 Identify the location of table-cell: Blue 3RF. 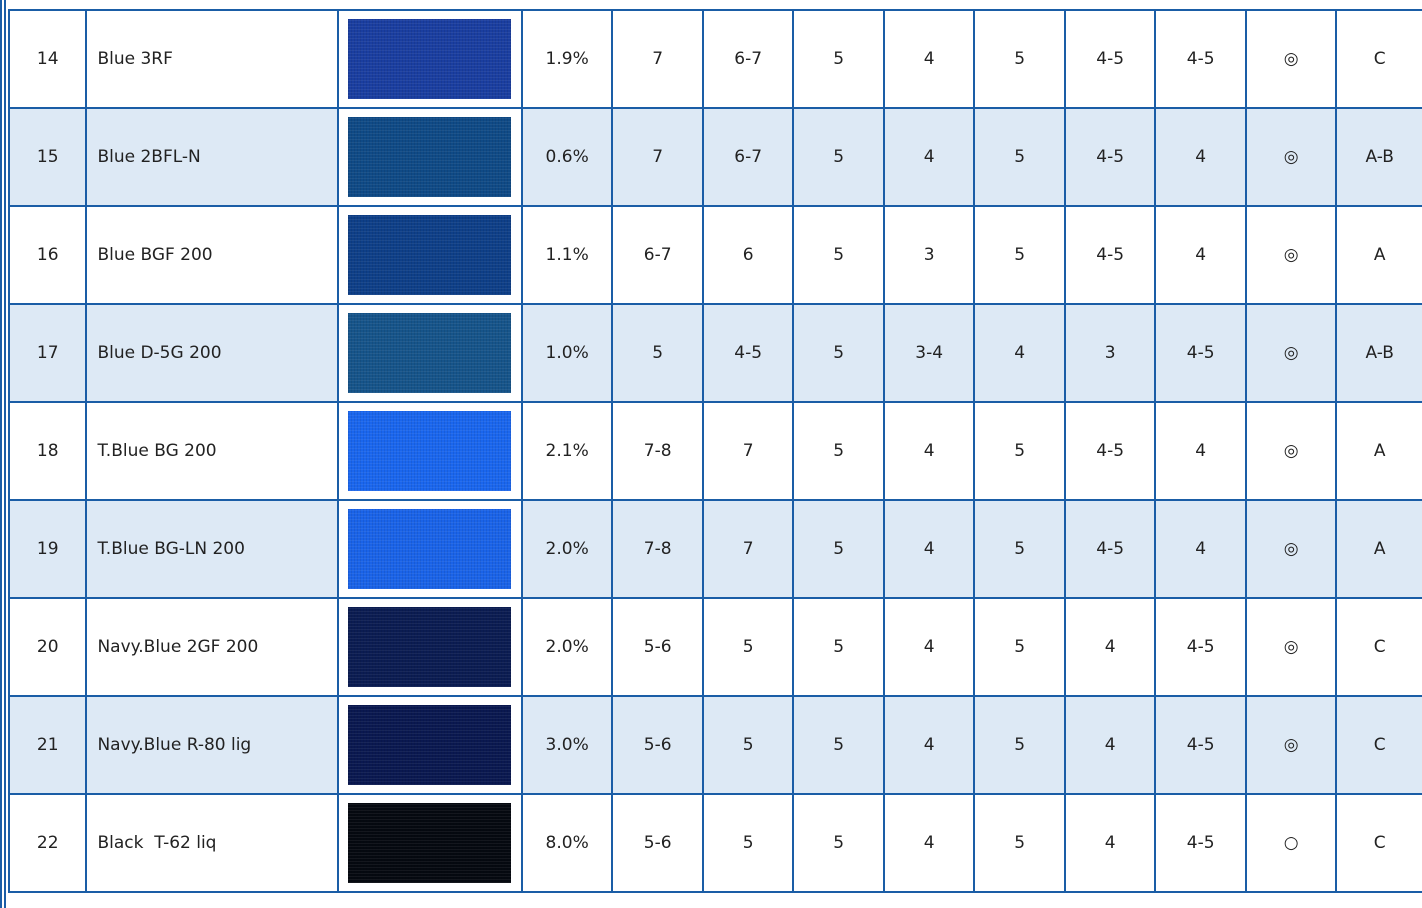
(212, 59).